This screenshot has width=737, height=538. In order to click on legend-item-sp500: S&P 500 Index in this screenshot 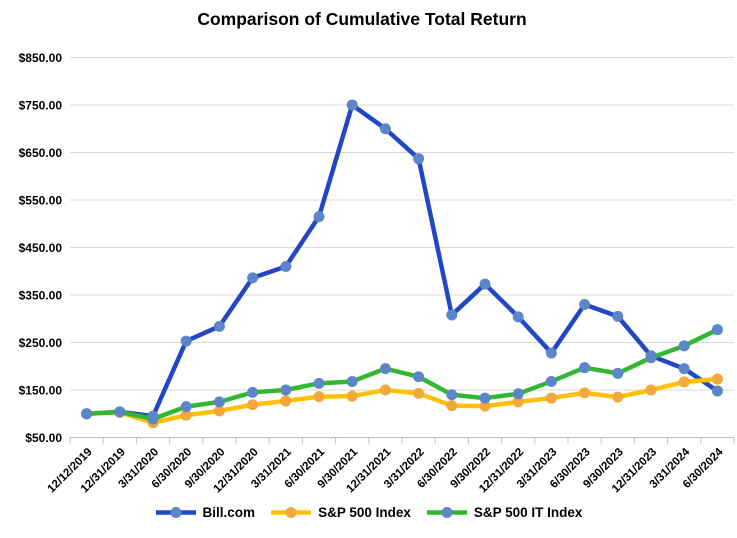, I will do `click(340, 512)`.